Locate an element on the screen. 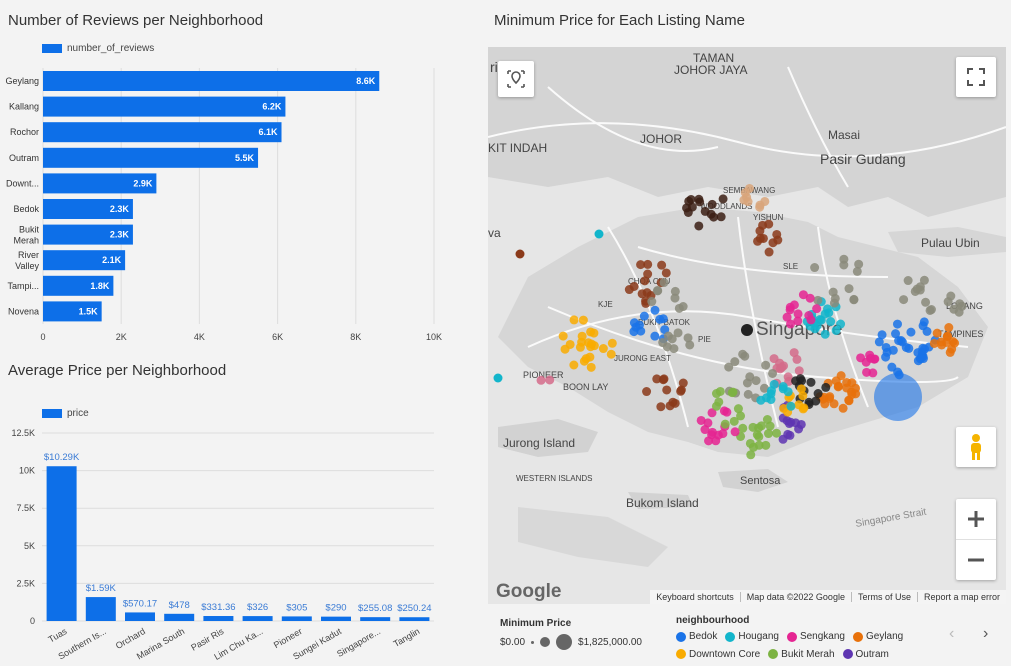 The height and width of the screenshot is (666, 1011). size-legend-title: Minimum Price is located at coordinates (536, 623).